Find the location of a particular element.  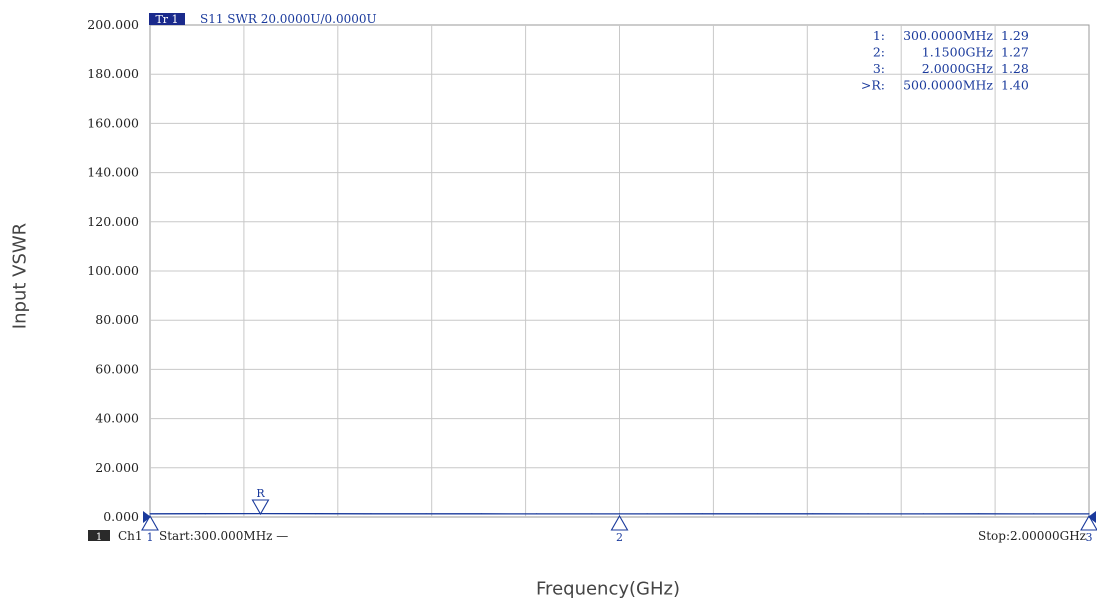

y-tick-label: 60.000 is located at coordinates (117, 368).